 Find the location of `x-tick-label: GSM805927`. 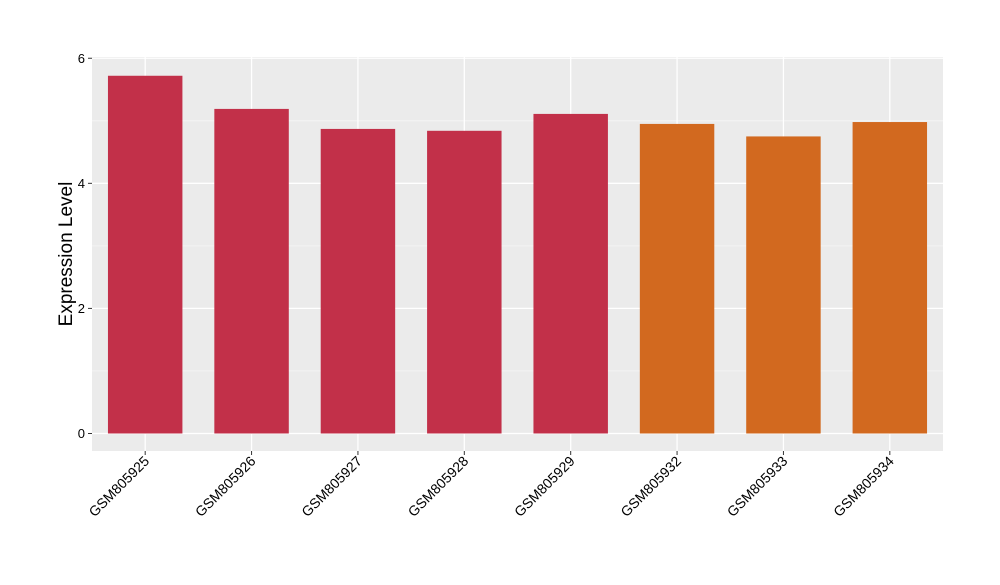

x-tick-label: GSM805927 is located at coordinates (331, 486).